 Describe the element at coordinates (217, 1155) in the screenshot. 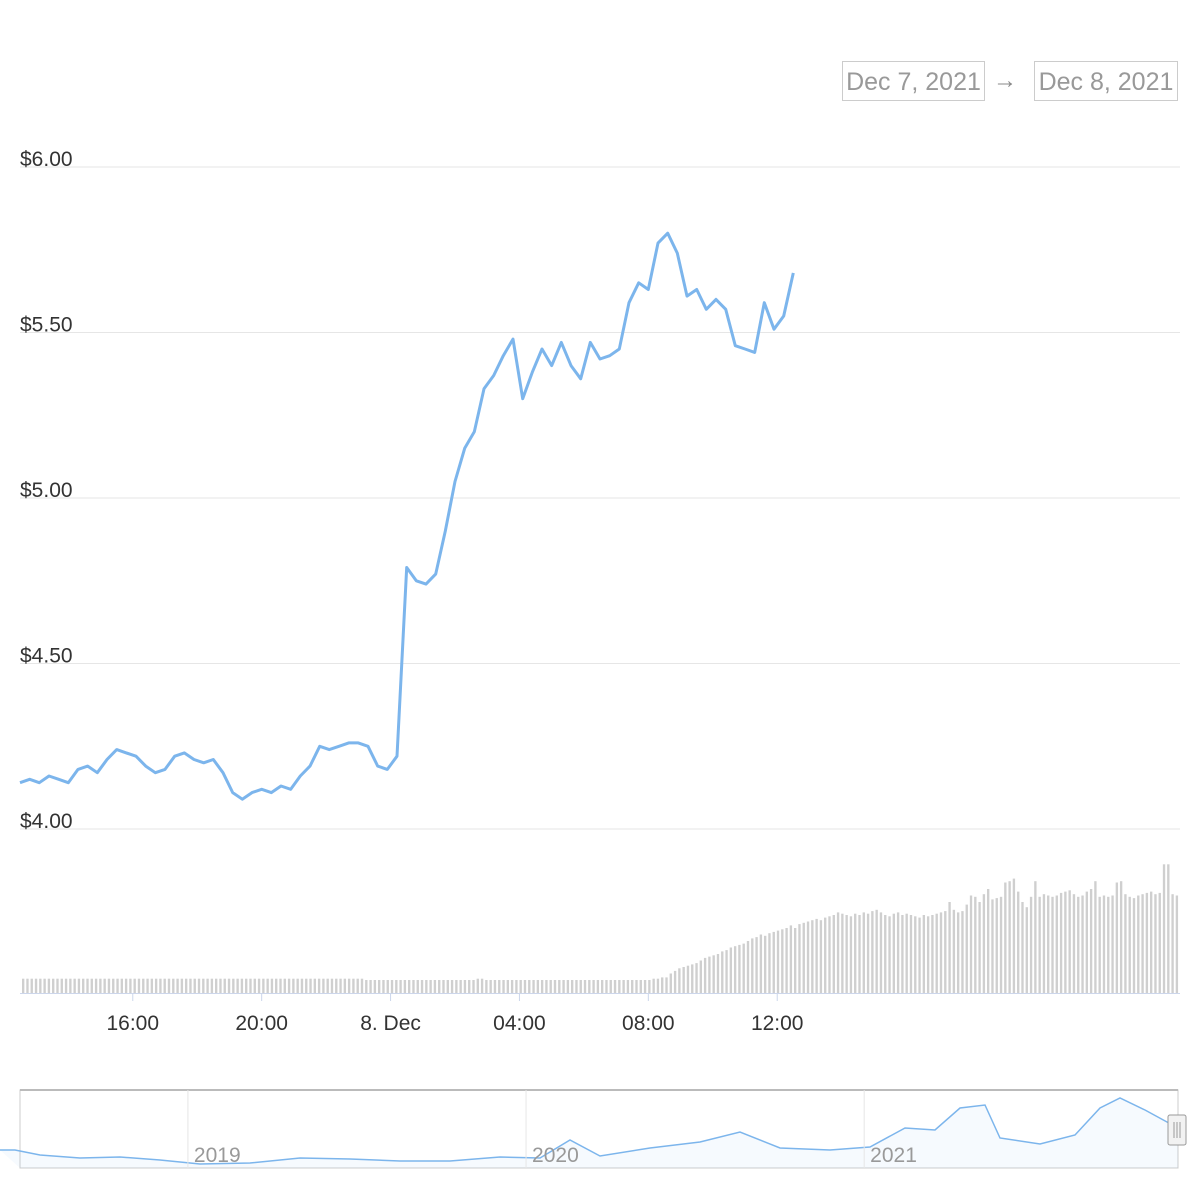

I see `navigator-tick-label: 2019` at that location.